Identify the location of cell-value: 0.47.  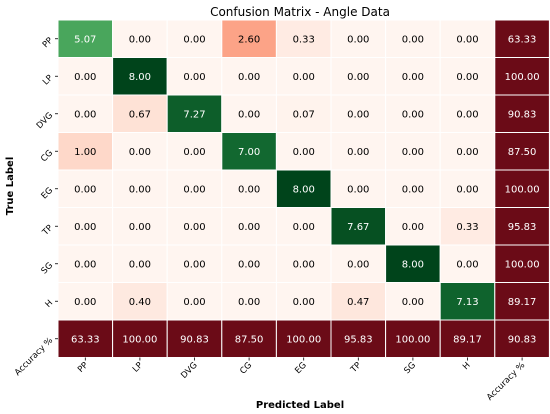
(358, 302).